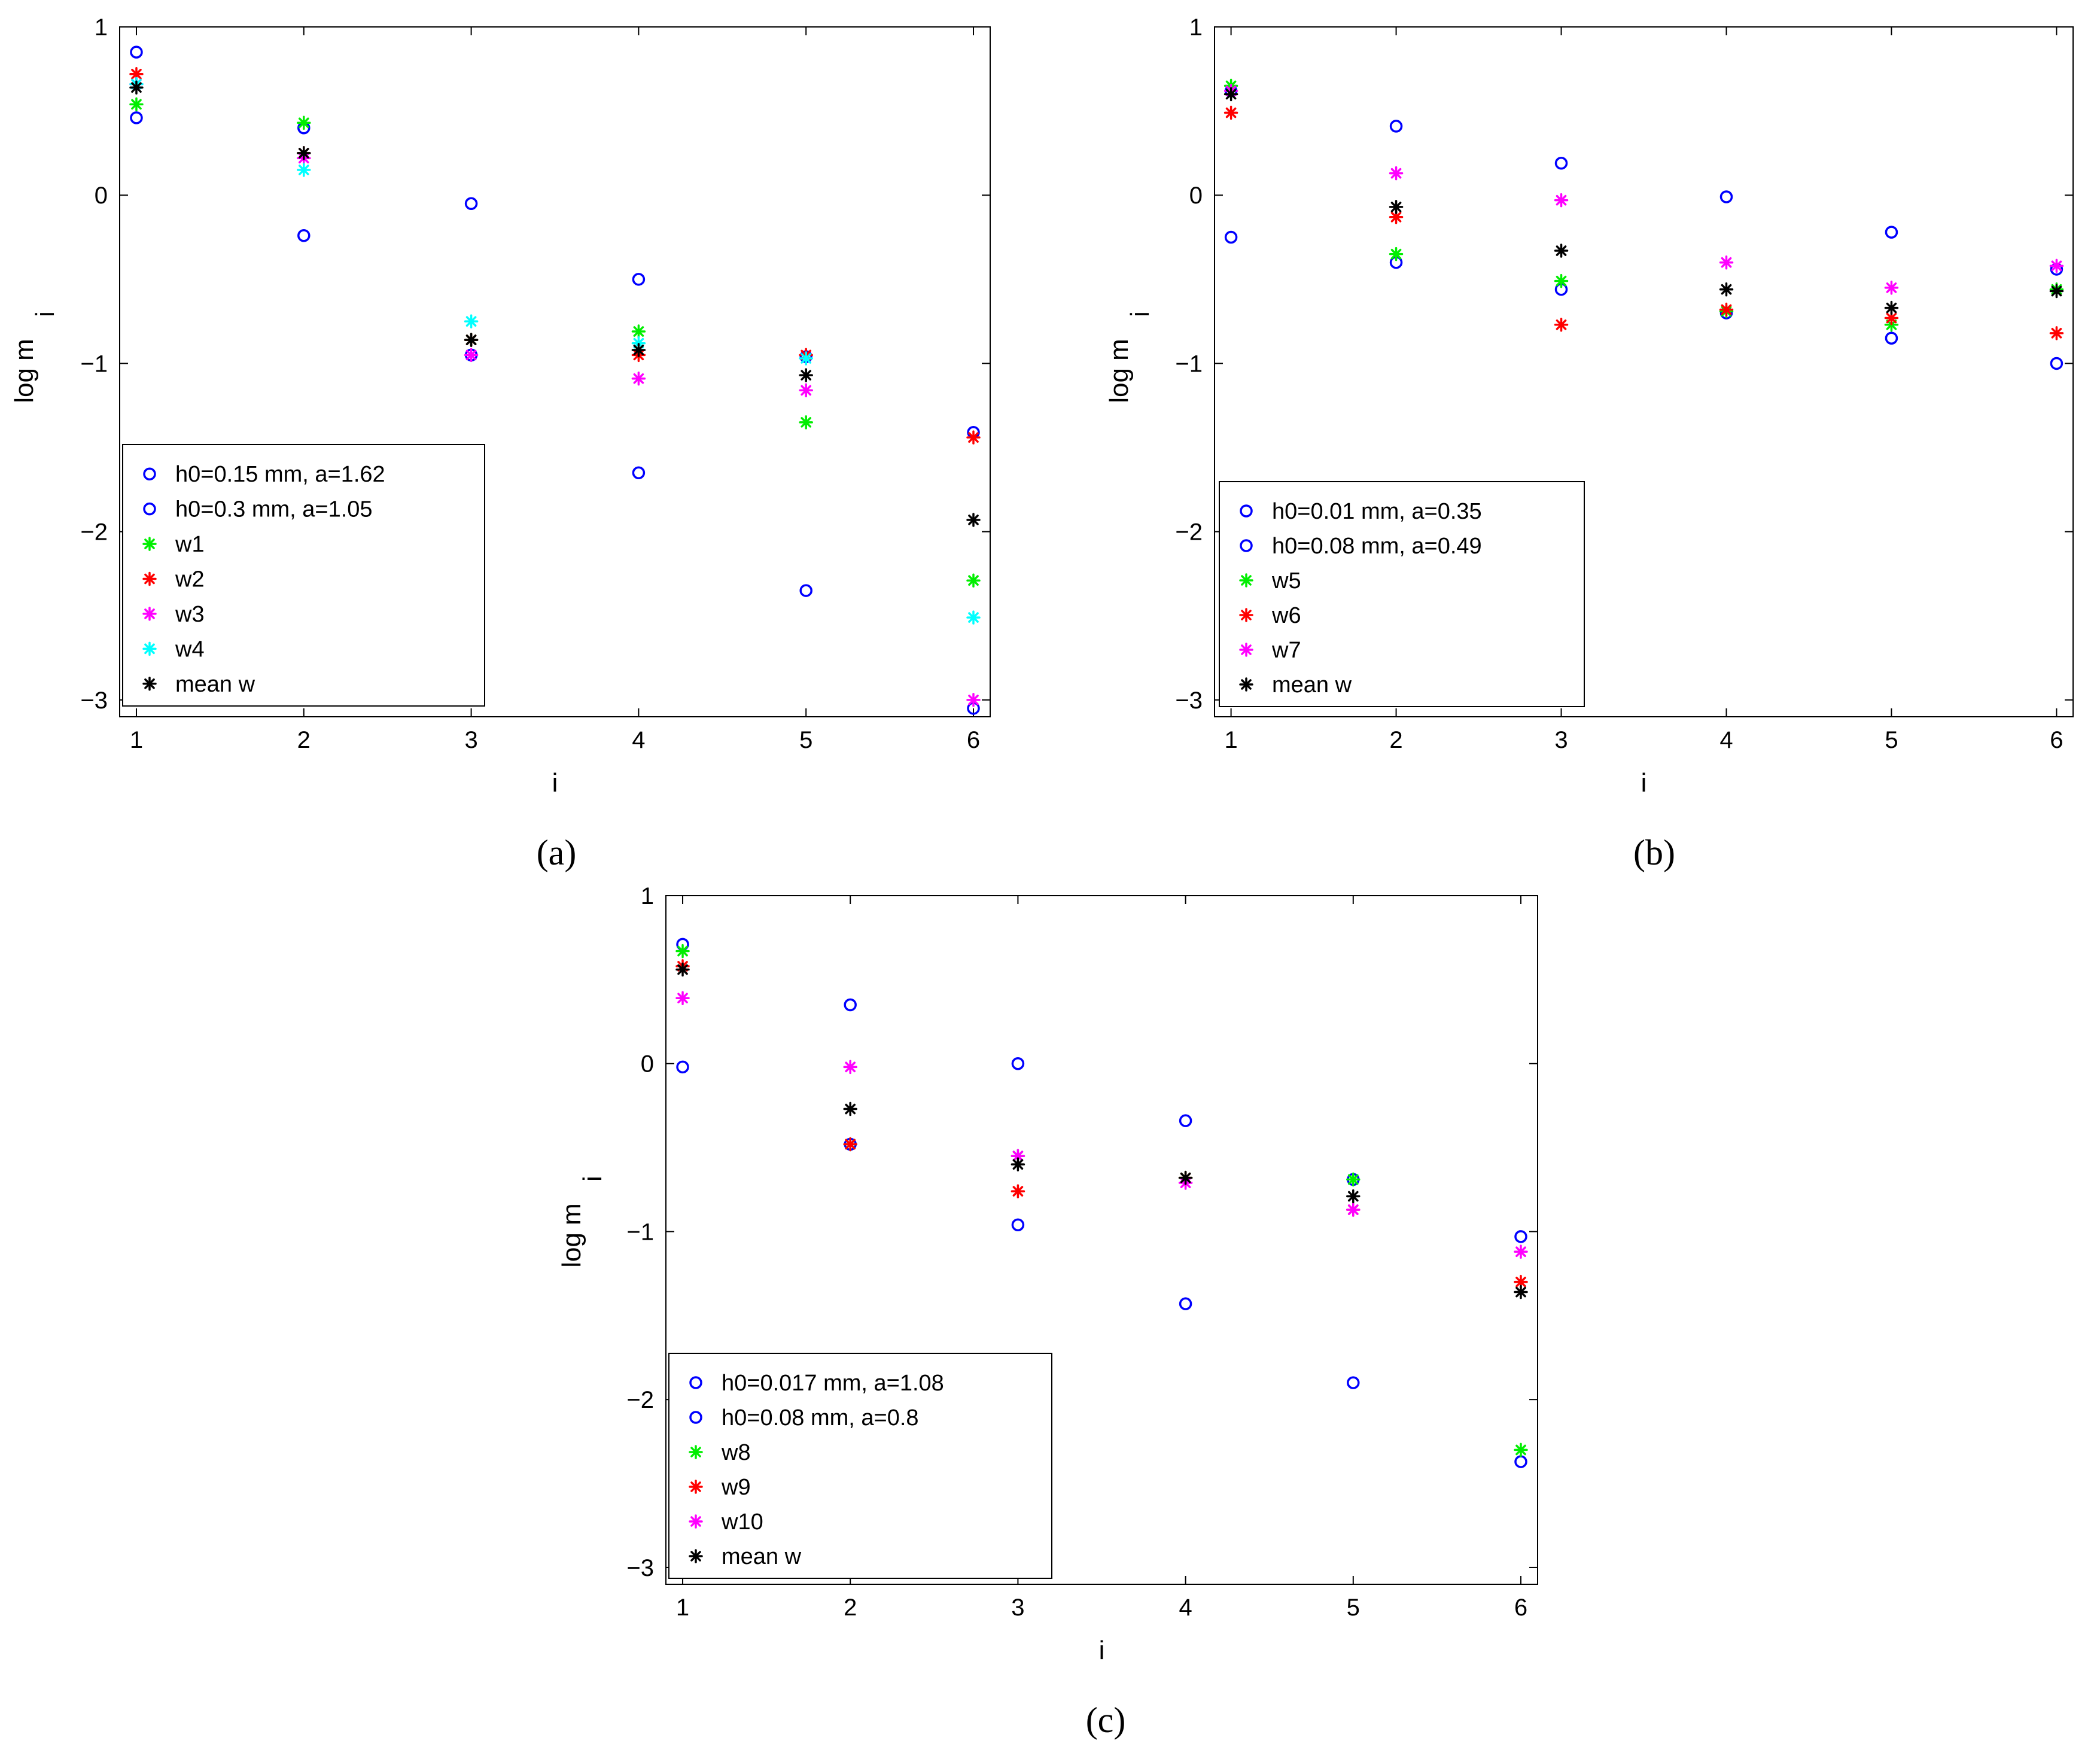  Describe the element at coordinates (190, 579) in the screenshot. I see `legend-label: w2` at that location.